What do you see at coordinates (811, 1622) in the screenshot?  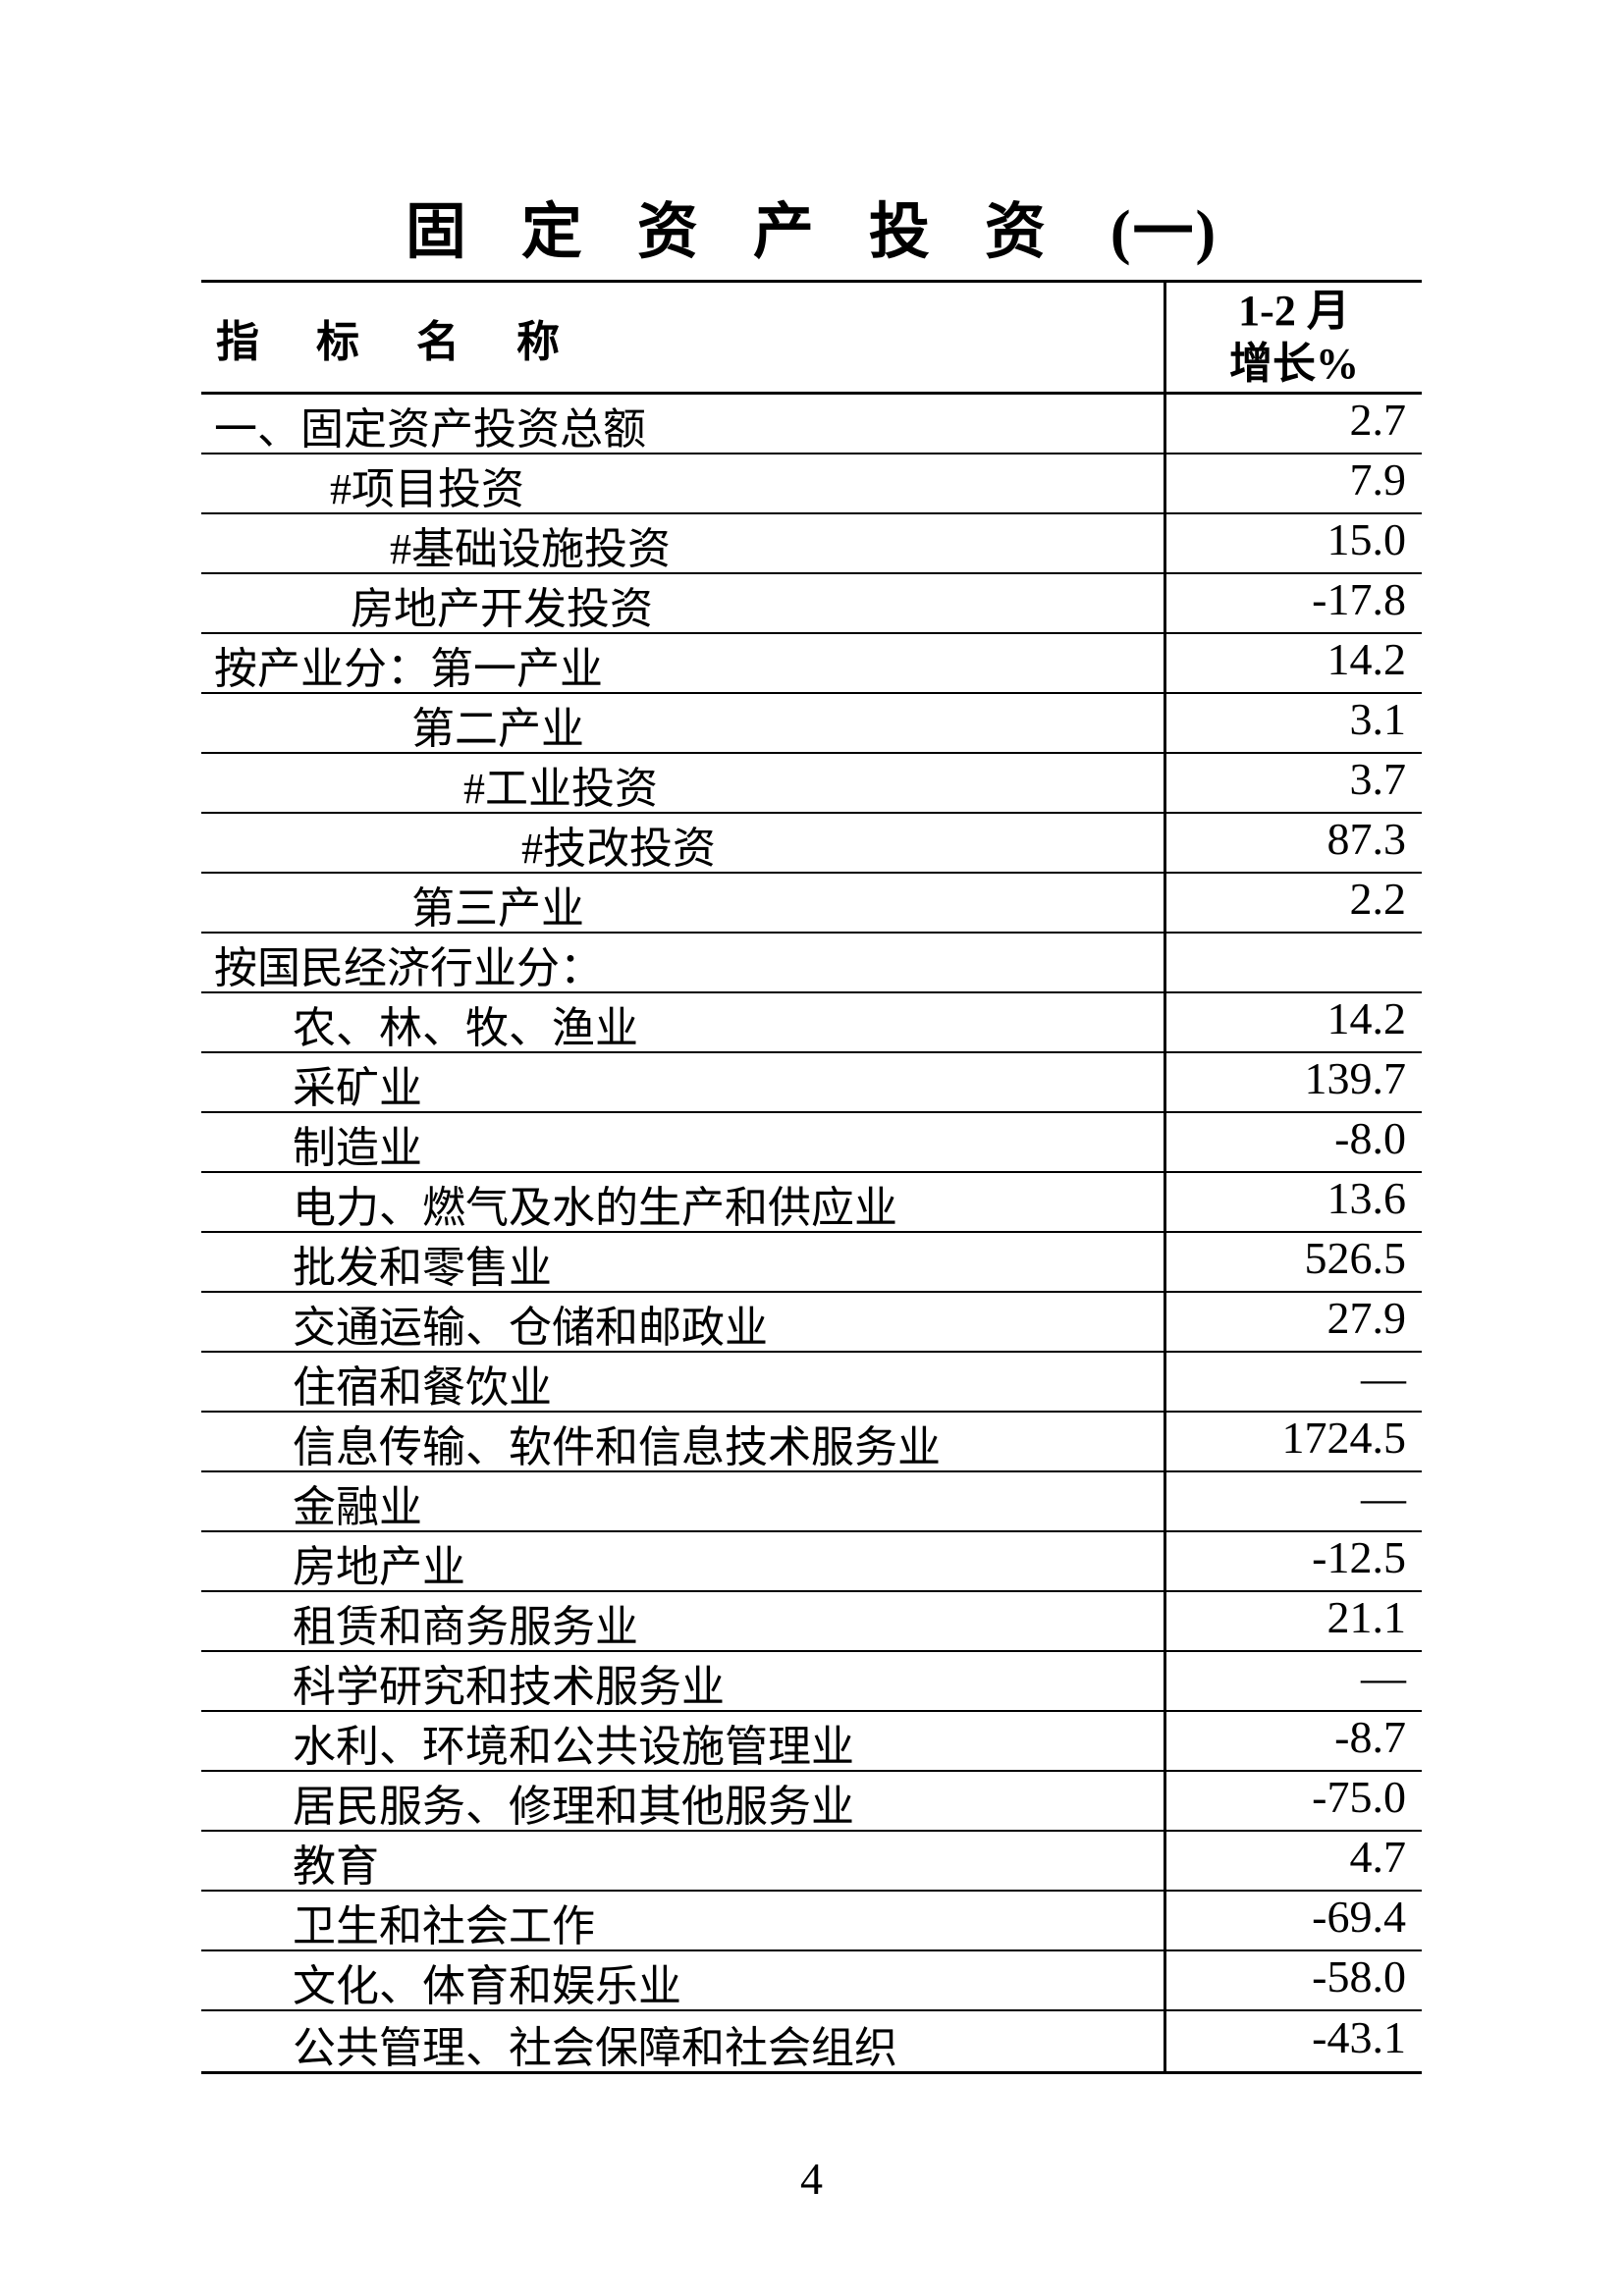 I see `table-row: 租赁和商务服务业 21.1` at bounding box center [811, 1622].